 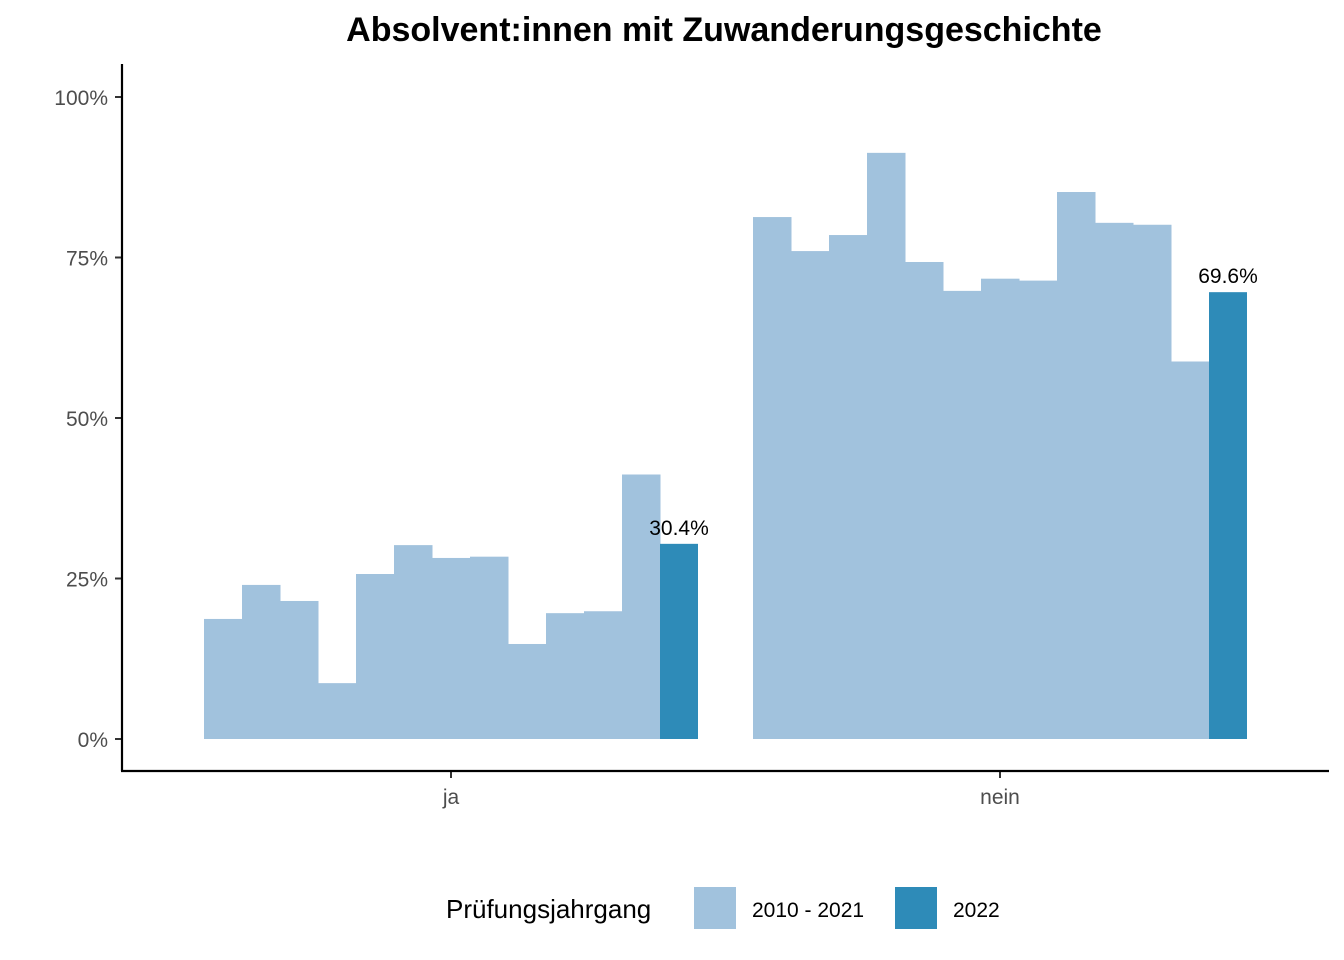 What do you see at coordinates (916, 908) in the screenshot?
I see `legend-swatch-current` at bounding box center [916, 908].